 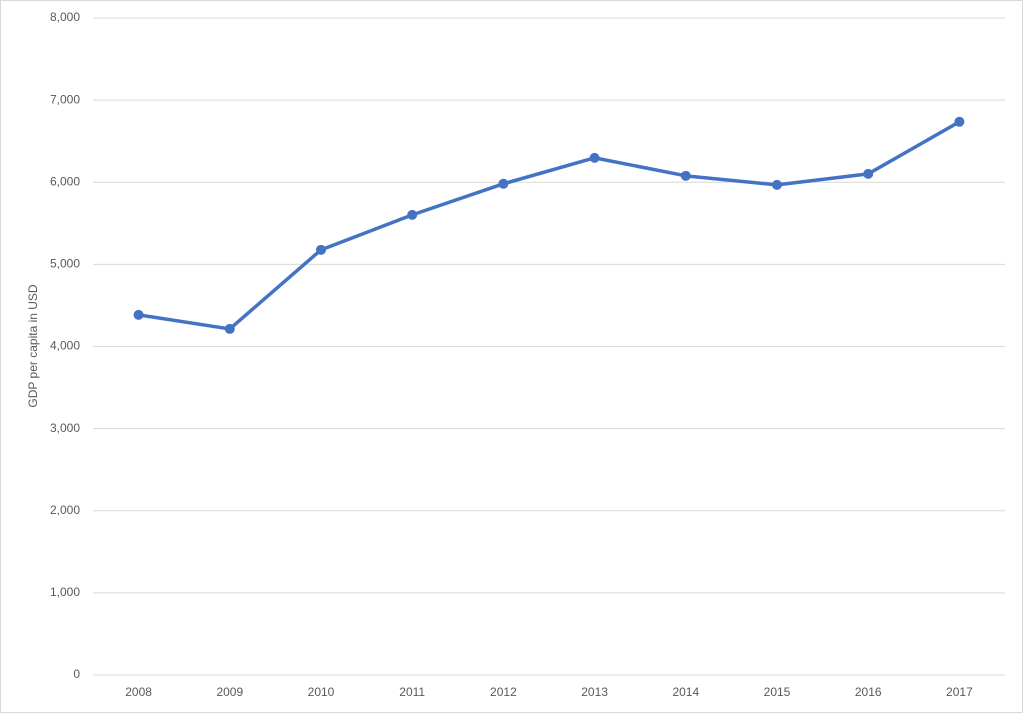 I want to click on y-tick-label: 0, so click(x=76, y=674).